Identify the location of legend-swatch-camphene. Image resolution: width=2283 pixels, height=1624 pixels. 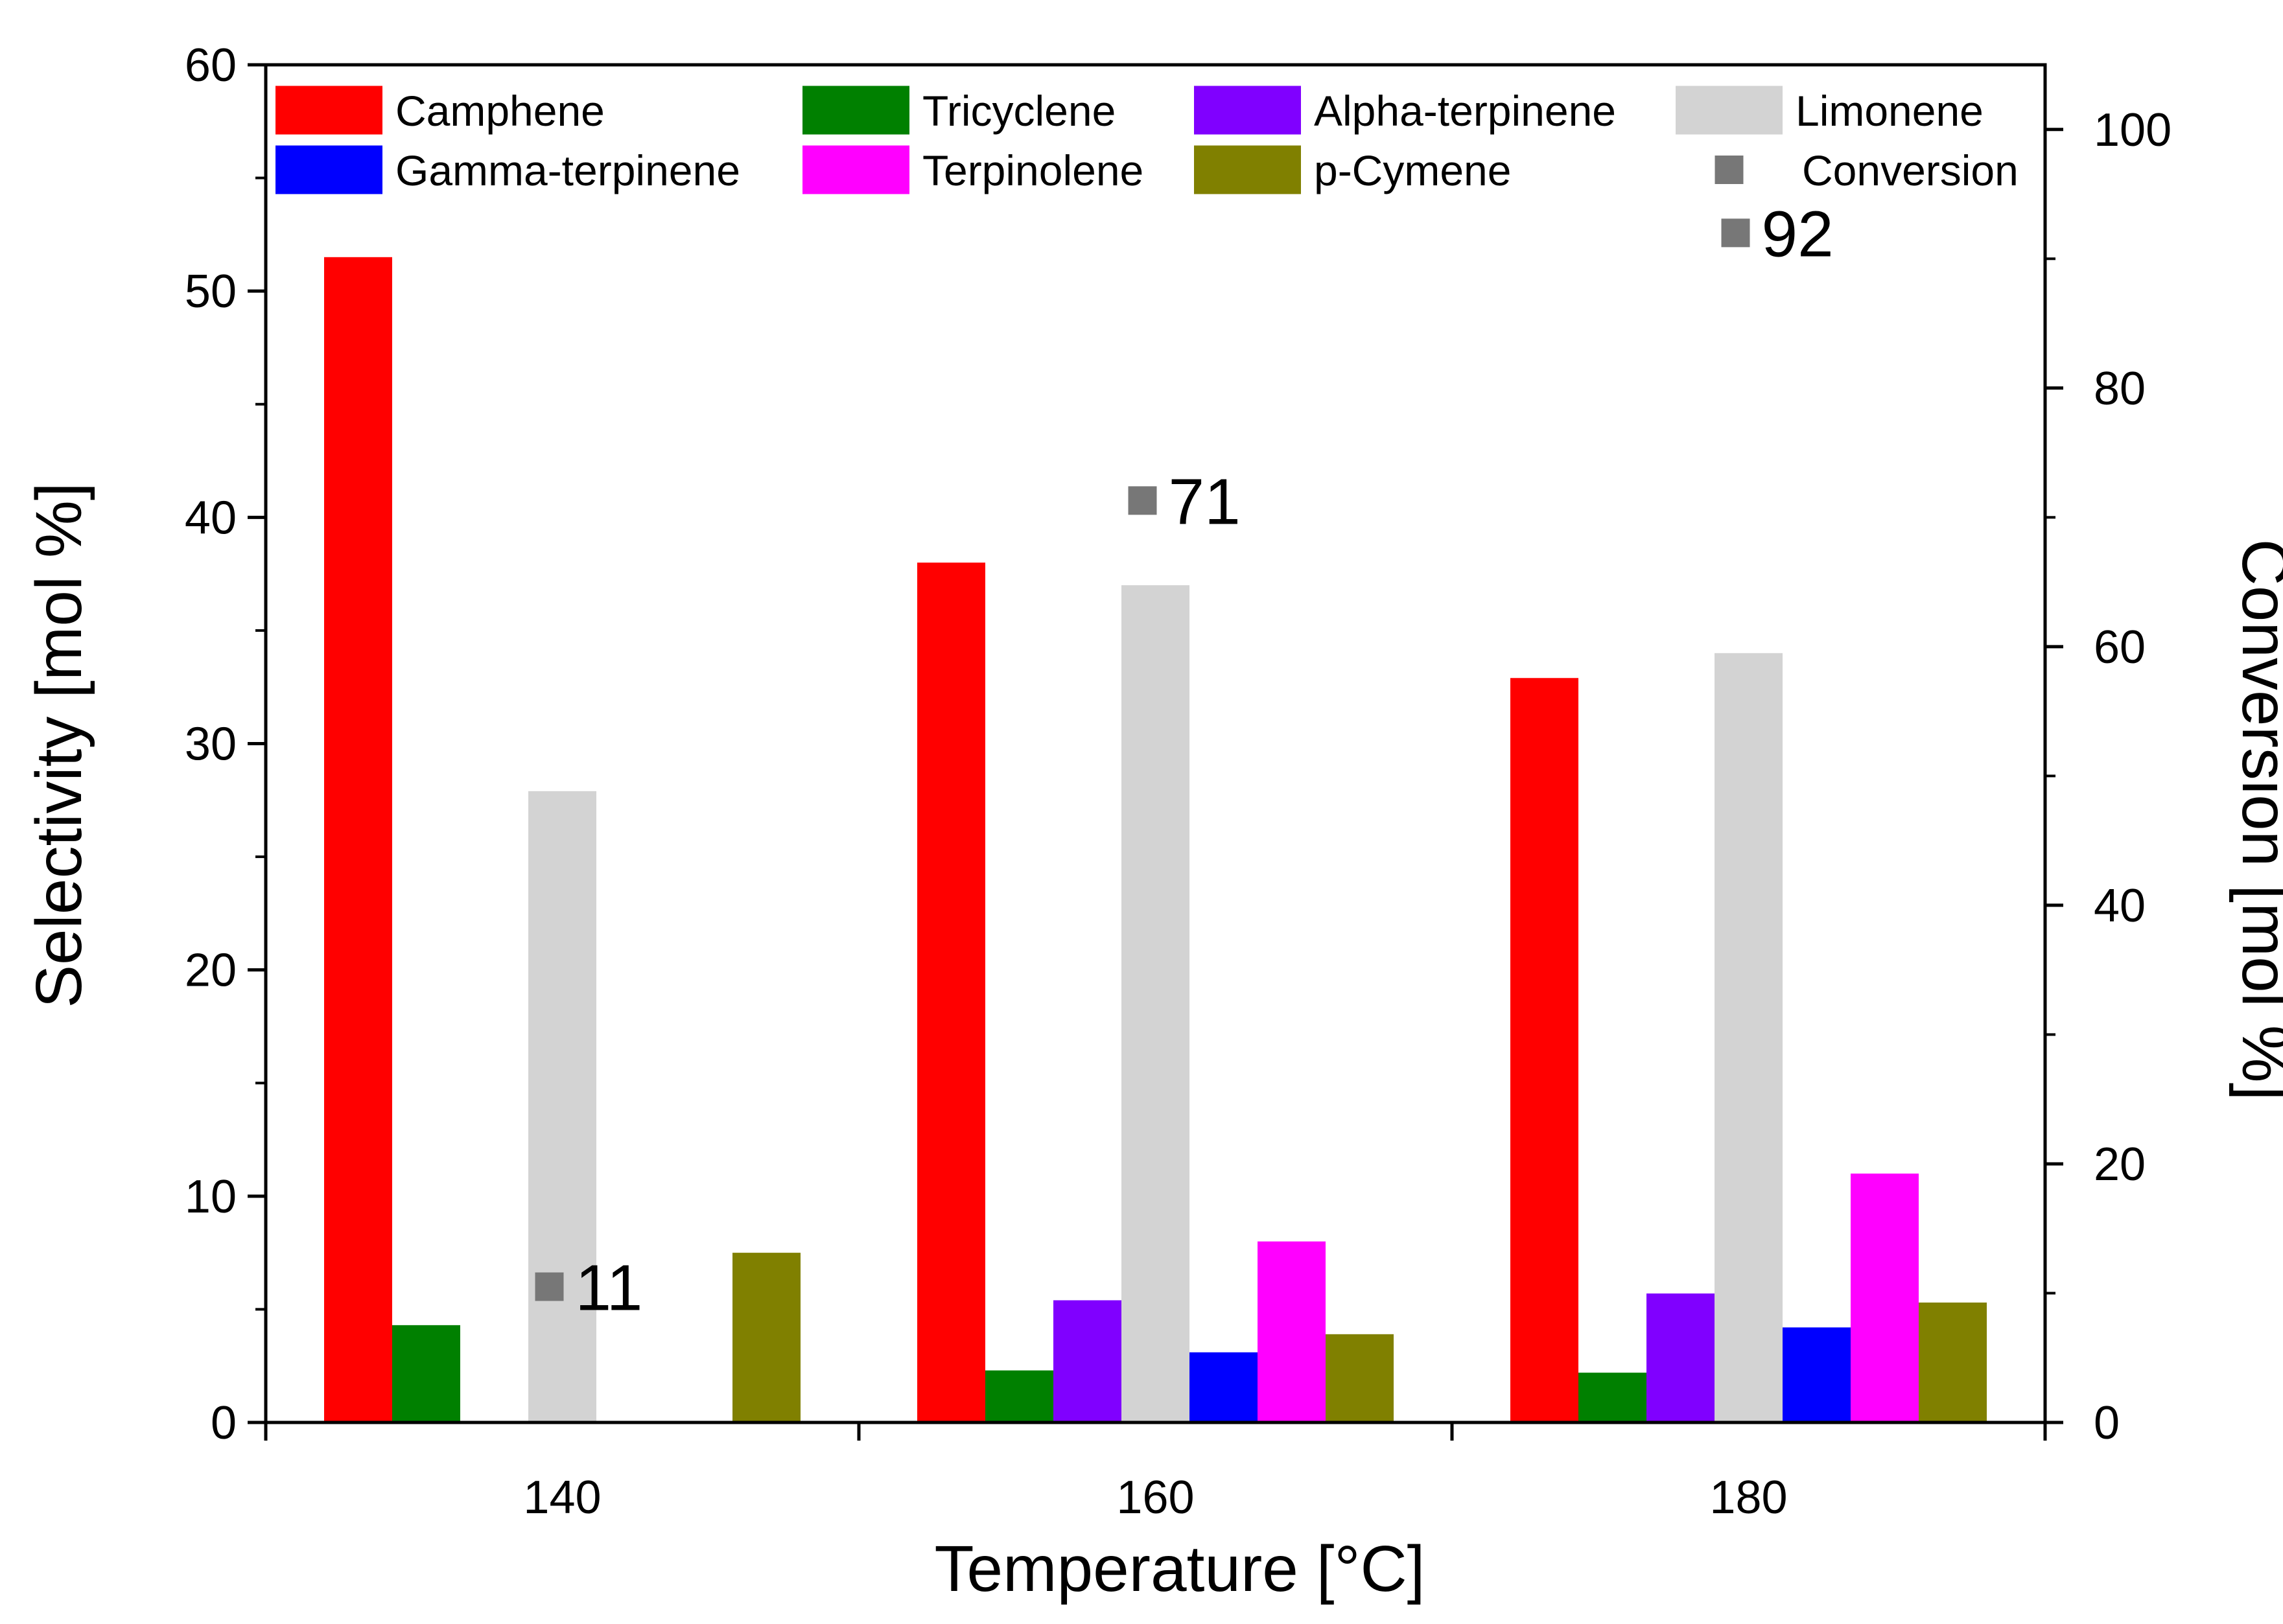
(328, 110).